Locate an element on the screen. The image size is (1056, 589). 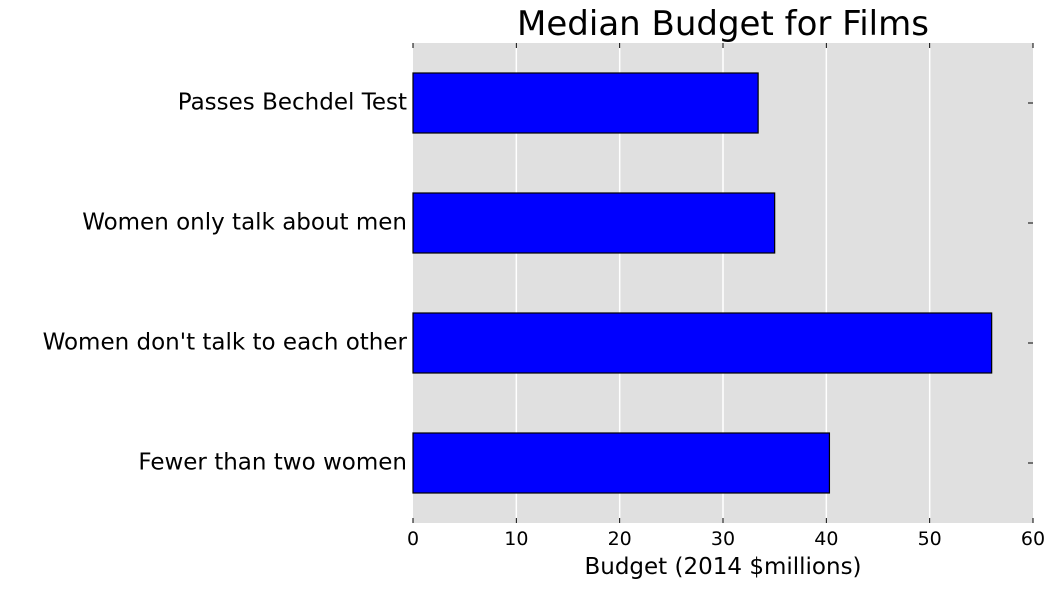
x-tick-labels: 0 10 20 30 40 50 60 is located at coordinates (726, 539).